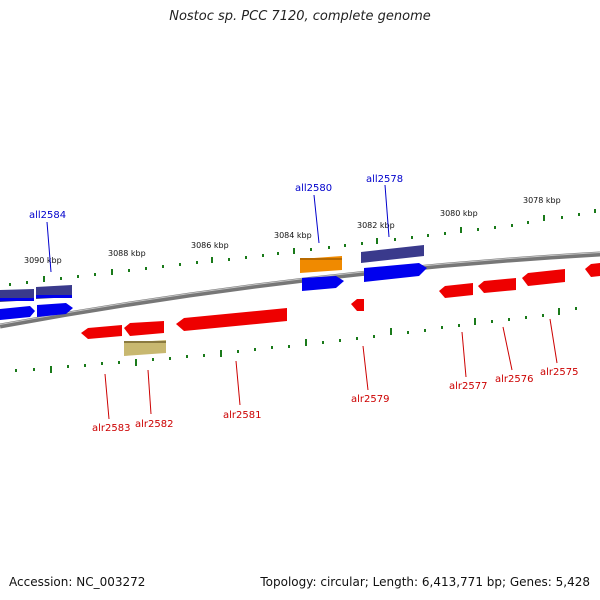 Image resolution: width=600 pixels, height=600 pixels. I want to click on kbp-label: 3084 kbp, so click(293, 235).